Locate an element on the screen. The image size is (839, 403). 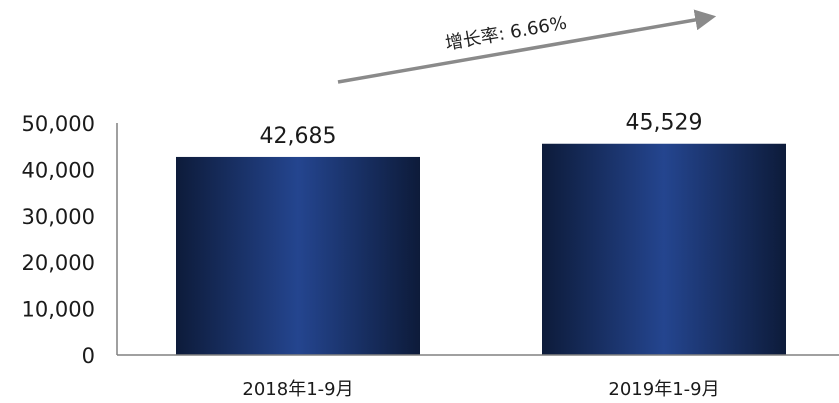
y-tick-label-2: 20,000 is located at coordinates (58, 263).